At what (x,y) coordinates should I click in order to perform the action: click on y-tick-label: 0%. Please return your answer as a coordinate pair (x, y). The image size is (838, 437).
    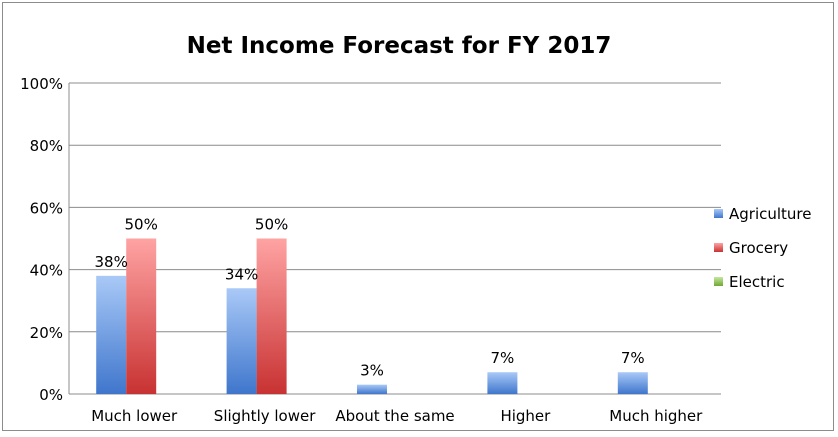
    Looking at the image, I should click on (51, 395).